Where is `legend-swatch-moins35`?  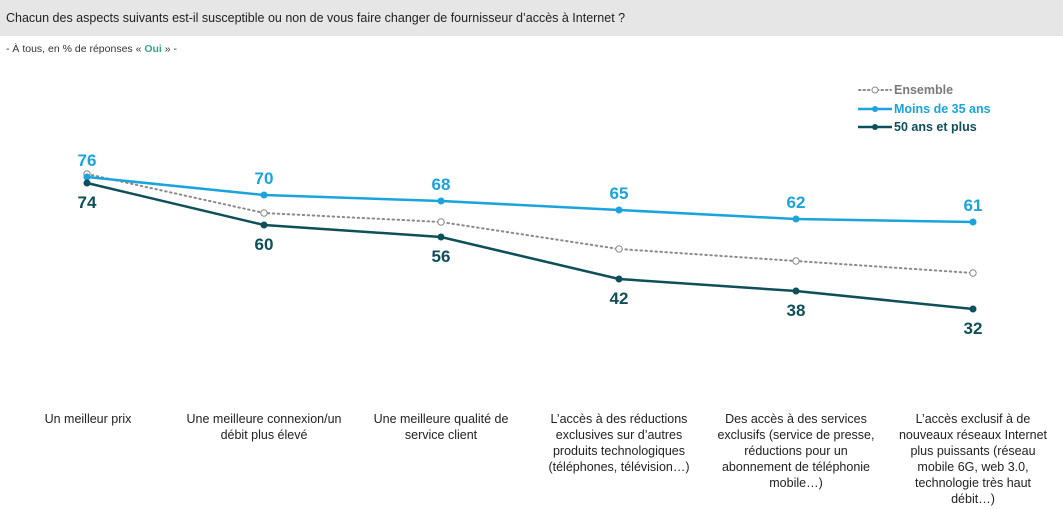 legend-swatch-moins35 is located at coordinates (875, 108).